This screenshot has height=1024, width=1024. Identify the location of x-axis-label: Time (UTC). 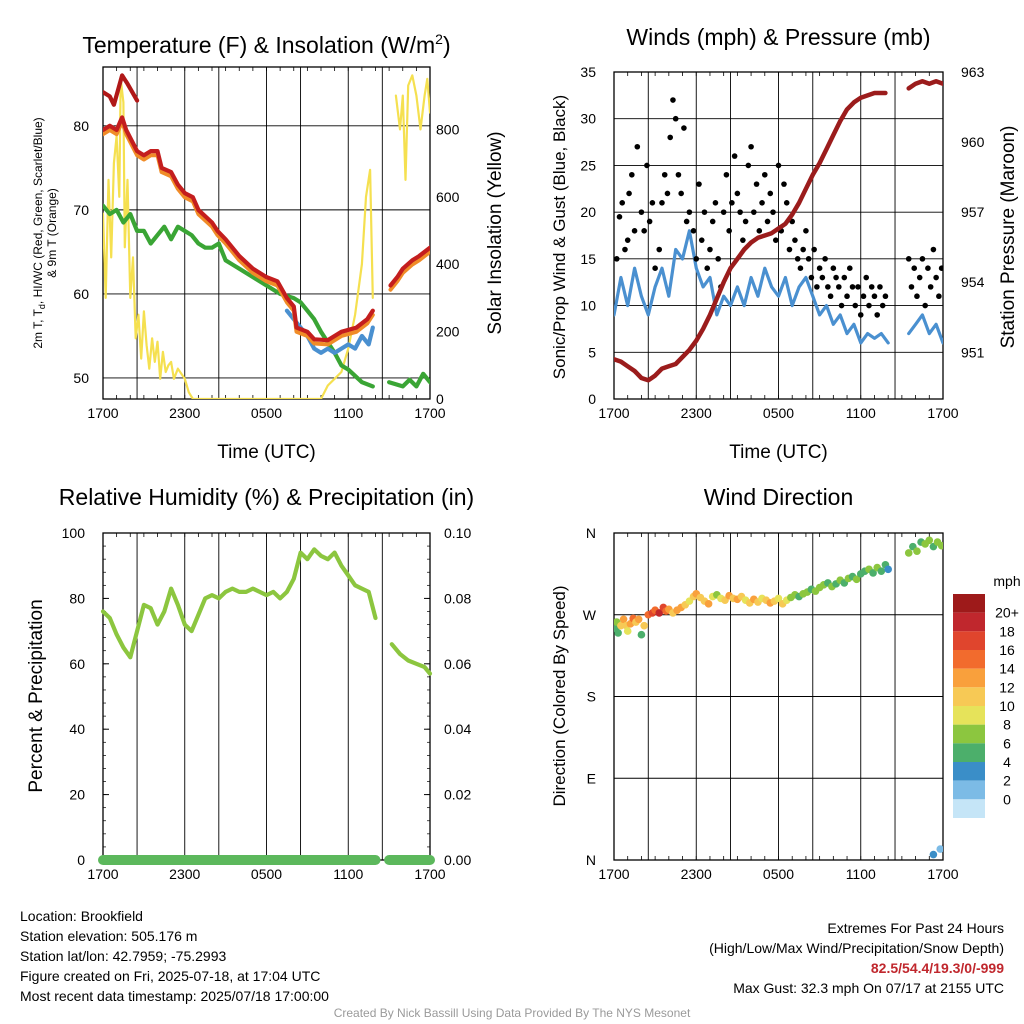
(266, 452).